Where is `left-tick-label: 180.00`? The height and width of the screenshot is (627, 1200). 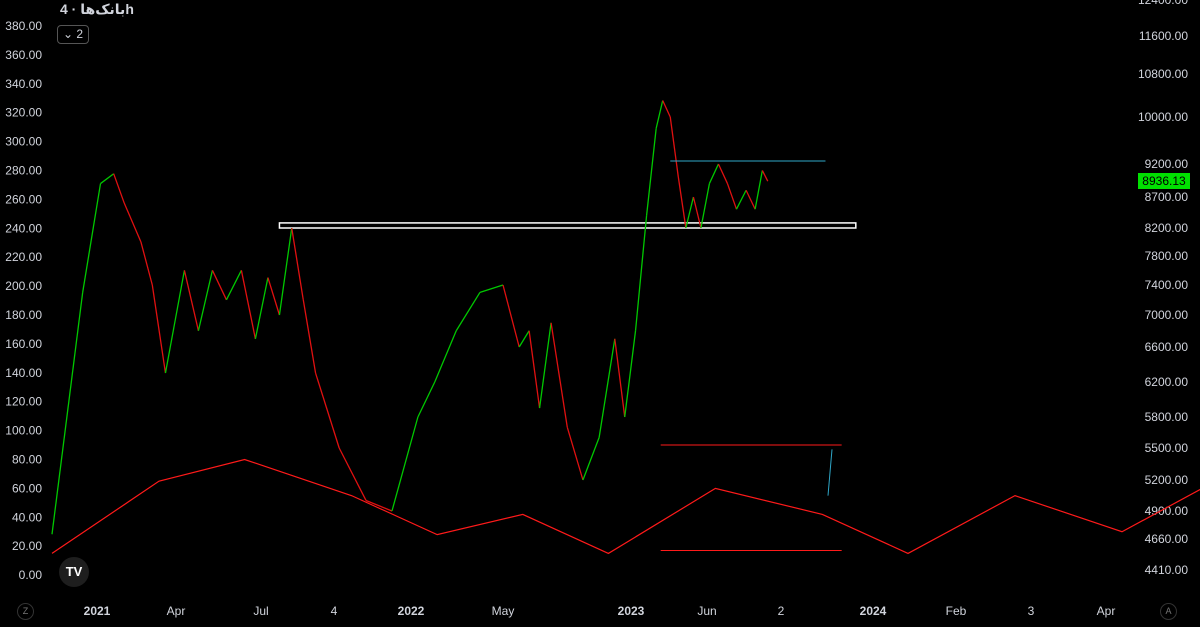
left-tick-label: 180.00 is located at coordinates (23, 315).